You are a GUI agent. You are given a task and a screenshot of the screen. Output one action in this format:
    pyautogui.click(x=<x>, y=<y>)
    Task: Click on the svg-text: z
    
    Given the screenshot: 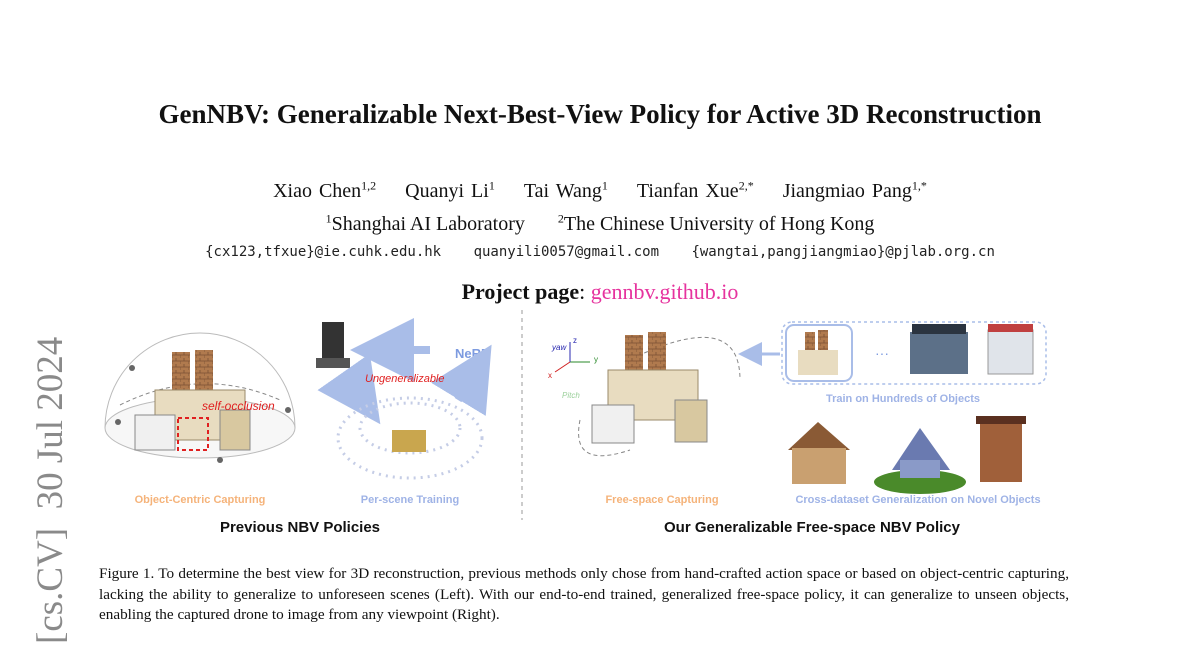 What is the action you would take?
    pyautogui.click(x=575, y=340)
    